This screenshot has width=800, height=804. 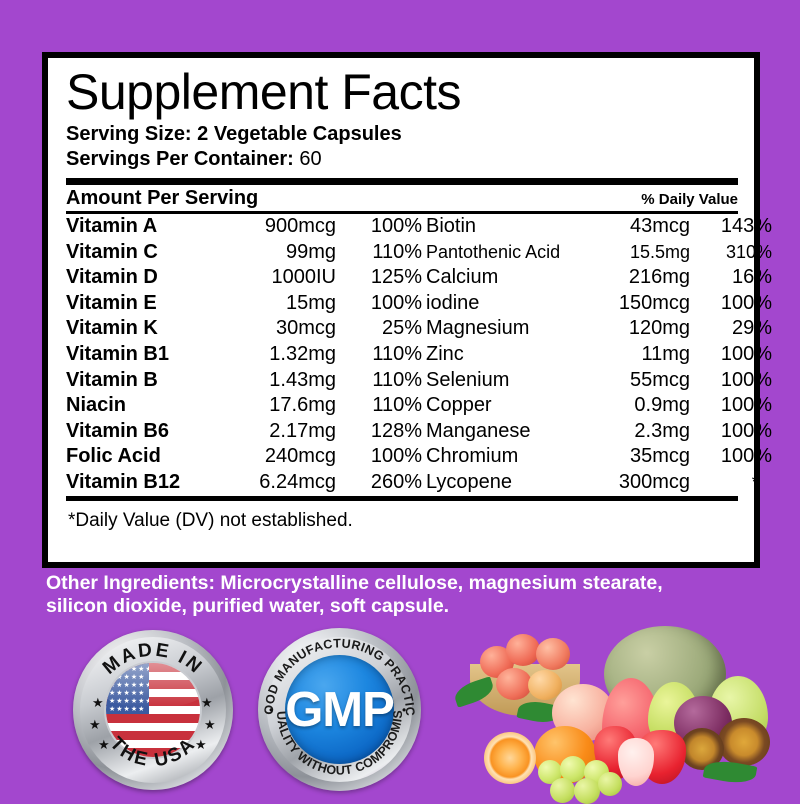 What do you see at coordinates (111, 302) in the screenshot?
I see `nutrient-name: Vitamin E` at bounding box center [111, 302].